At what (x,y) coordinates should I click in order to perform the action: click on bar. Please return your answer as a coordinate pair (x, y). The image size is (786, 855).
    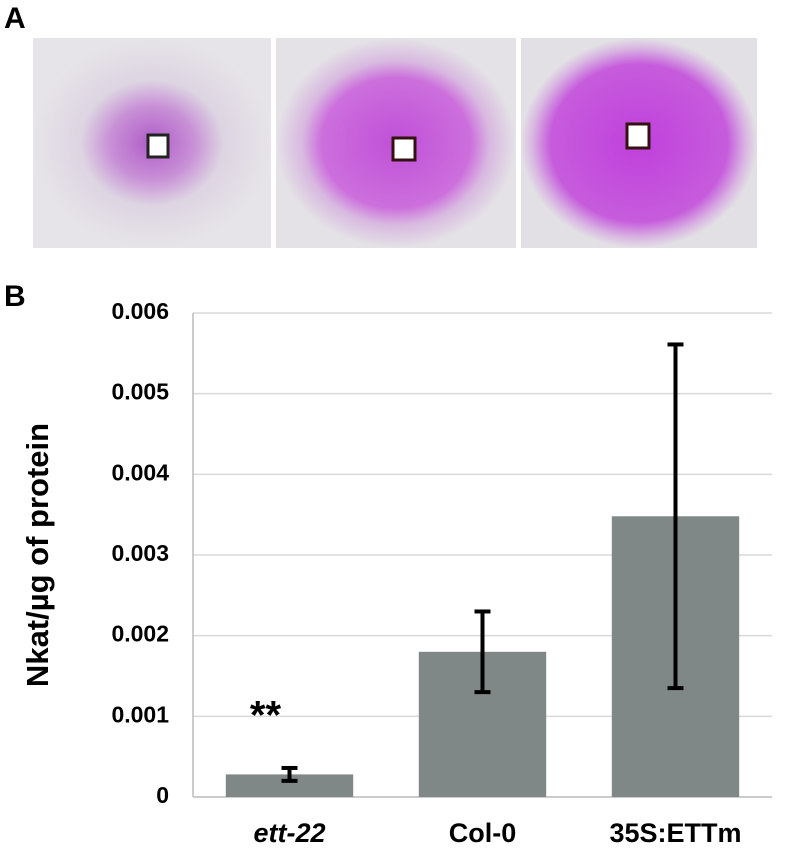
    Looking at the image, I should click on (289, 785).